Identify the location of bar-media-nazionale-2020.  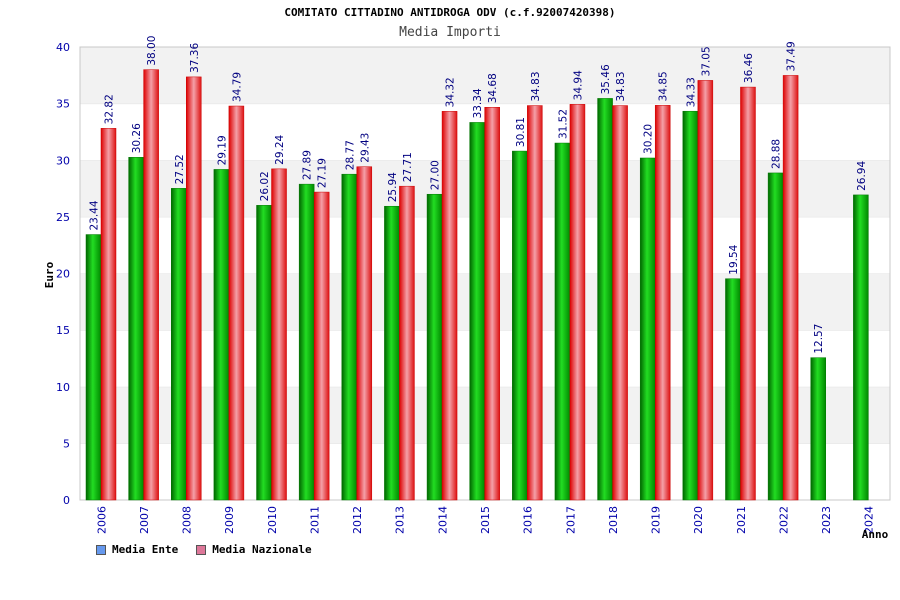
(705, 290).